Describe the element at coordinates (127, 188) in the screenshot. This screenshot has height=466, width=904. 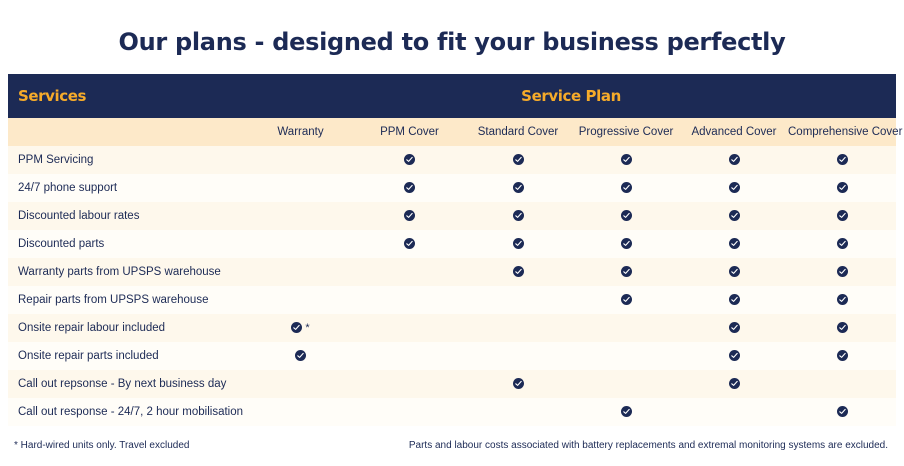
I see `service-name: 24/7 phone support` at that location.